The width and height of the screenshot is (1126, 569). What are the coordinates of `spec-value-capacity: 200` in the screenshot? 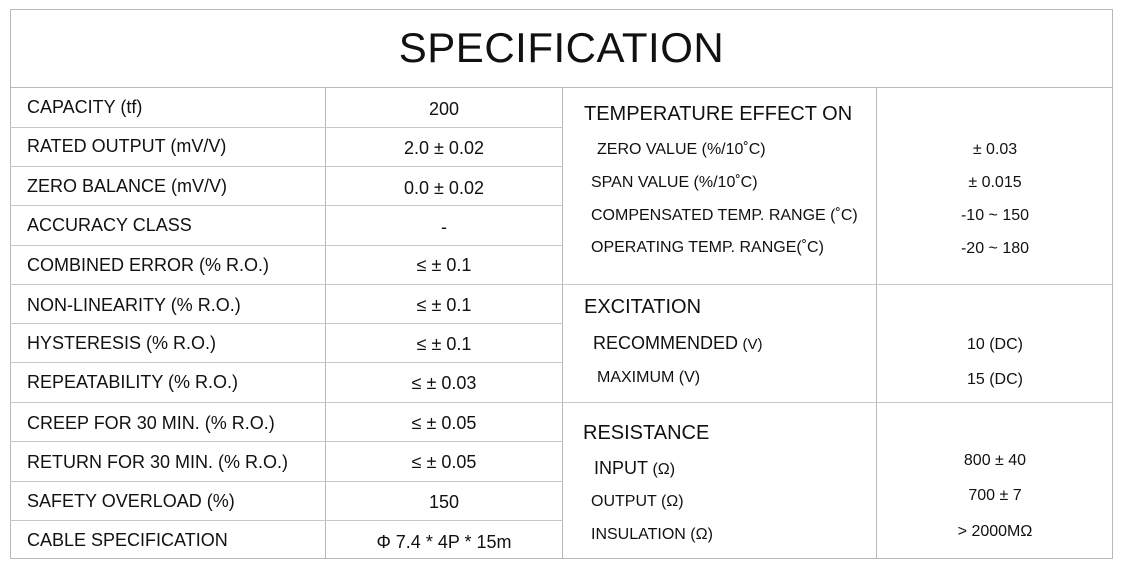 It's located at (444, 109).